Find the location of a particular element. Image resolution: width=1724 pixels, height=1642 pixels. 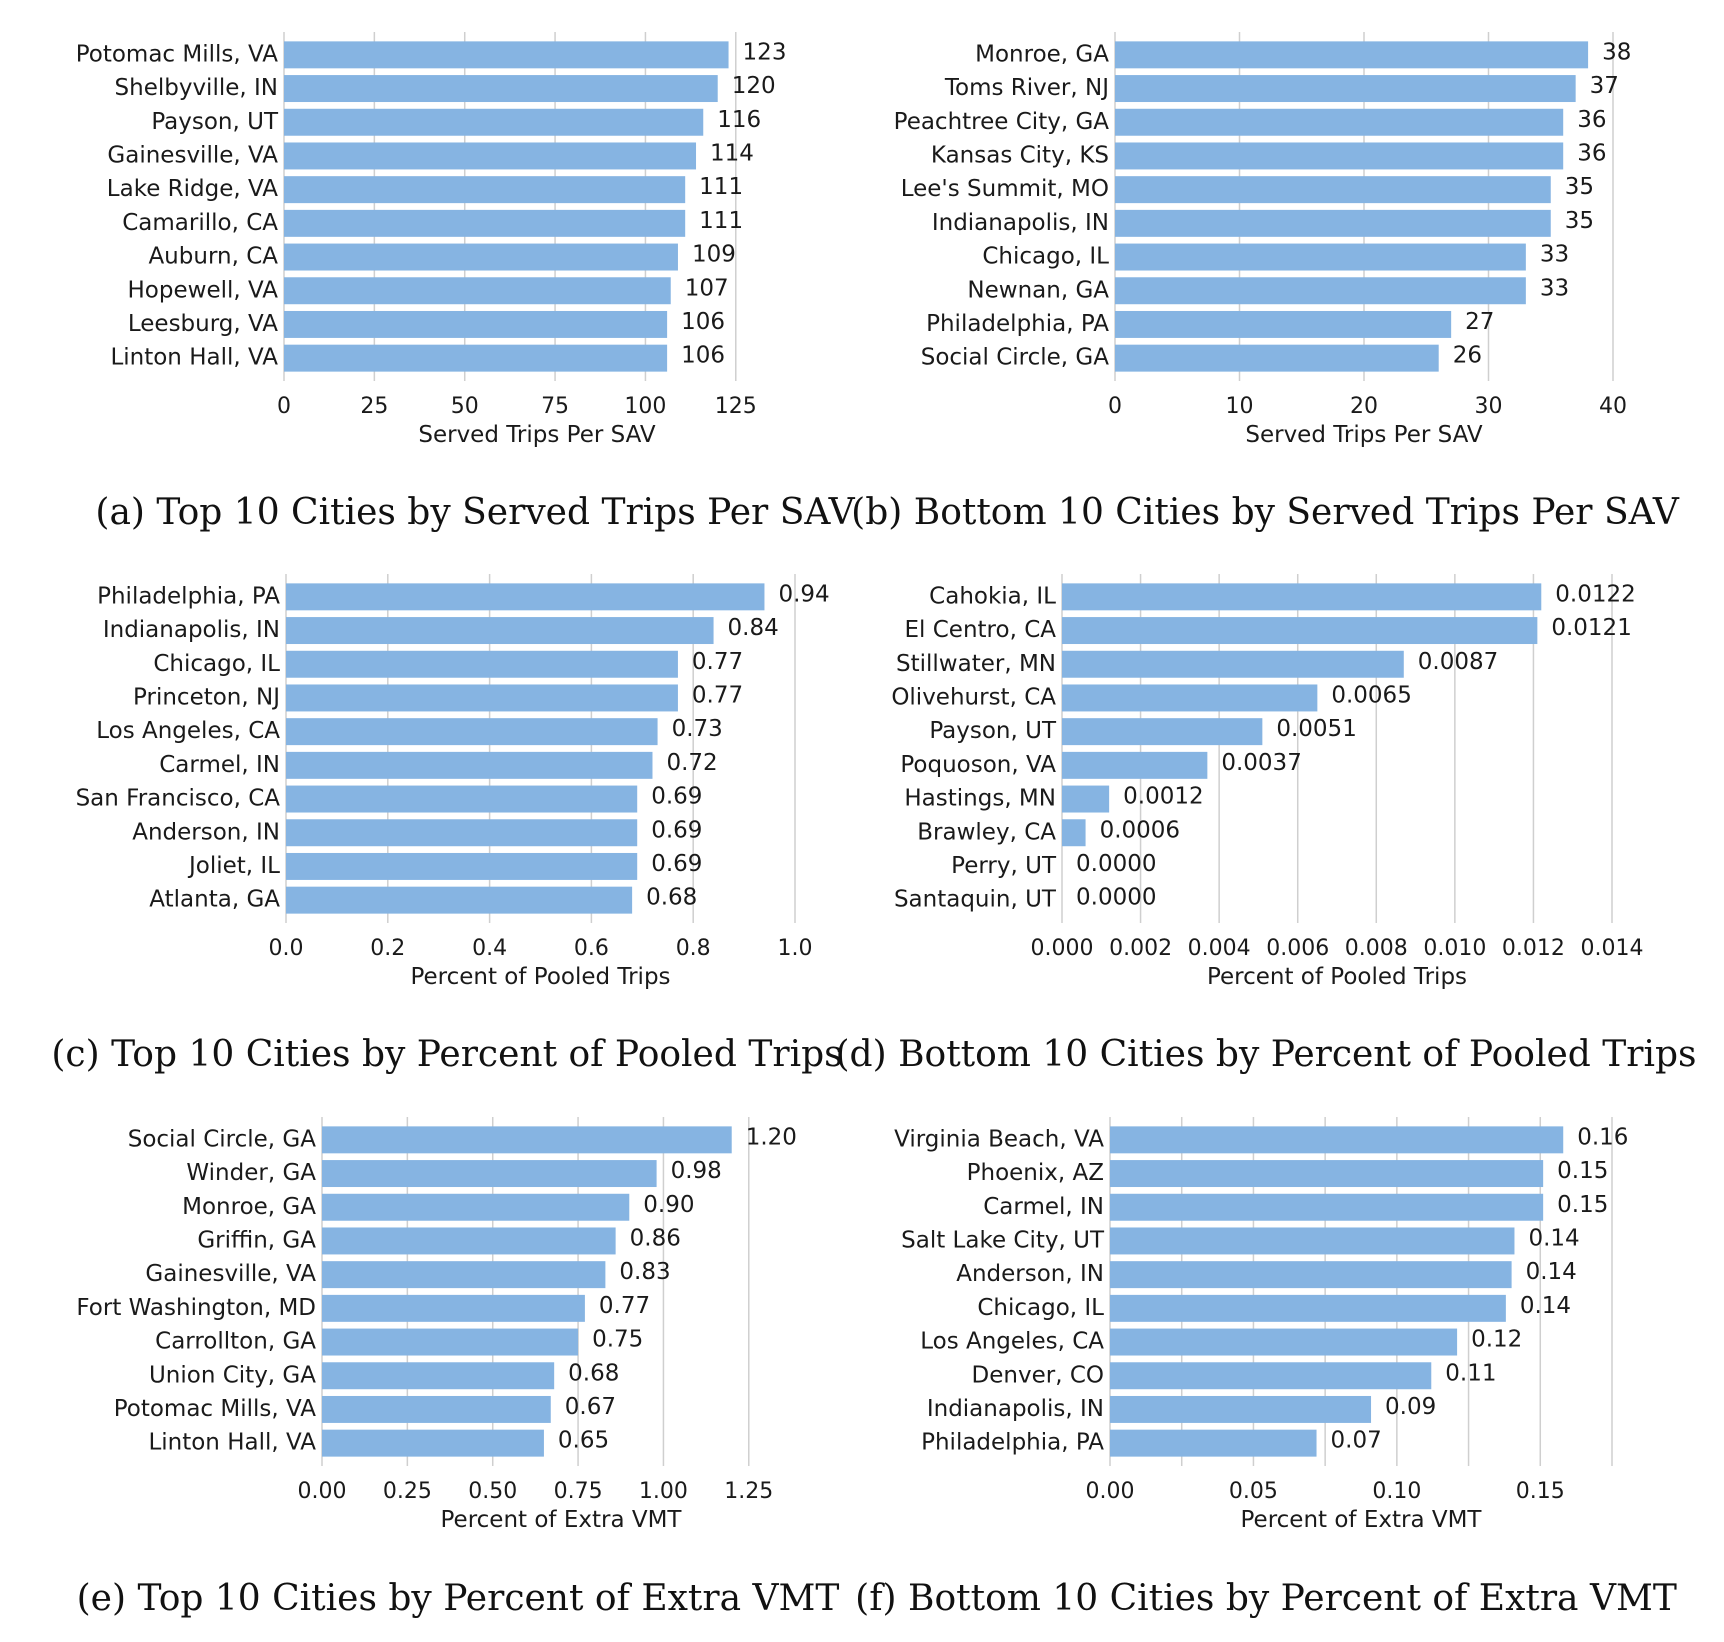

category-label: Hopewell, VA is located at coordinates (203, 290).